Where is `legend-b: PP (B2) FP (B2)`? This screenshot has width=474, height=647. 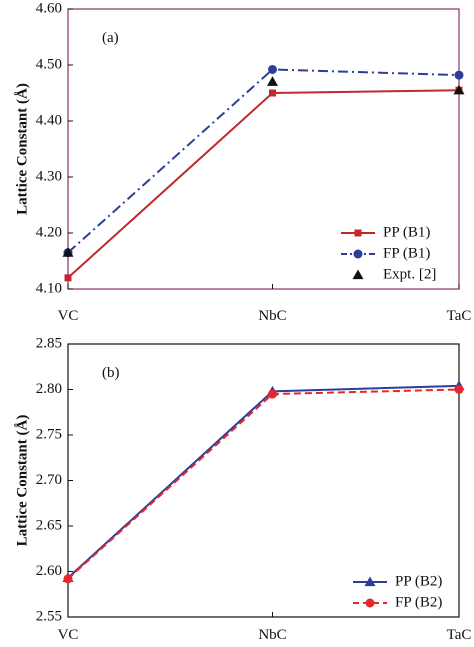
legend-b: PP (B2) FP (B2) is located at coordinates (397, 591).